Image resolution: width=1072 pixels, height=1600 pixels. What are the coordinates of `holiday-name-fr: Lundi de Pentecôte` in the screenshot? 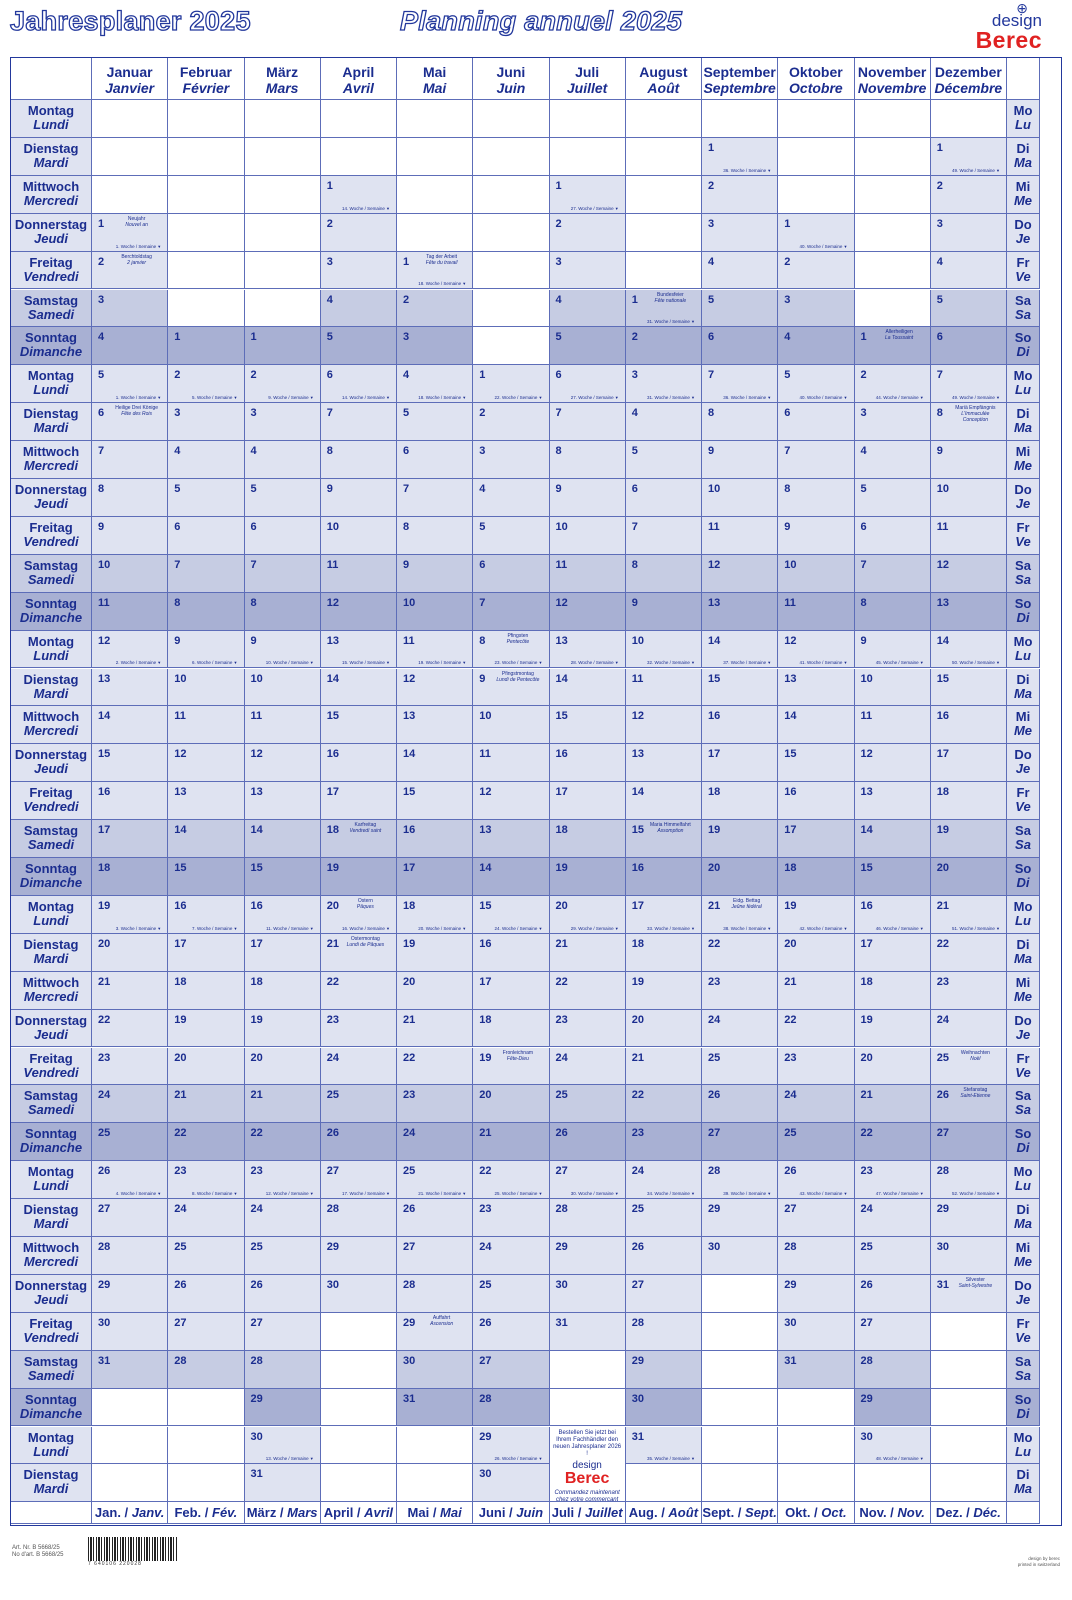 It's located at (518, 679).